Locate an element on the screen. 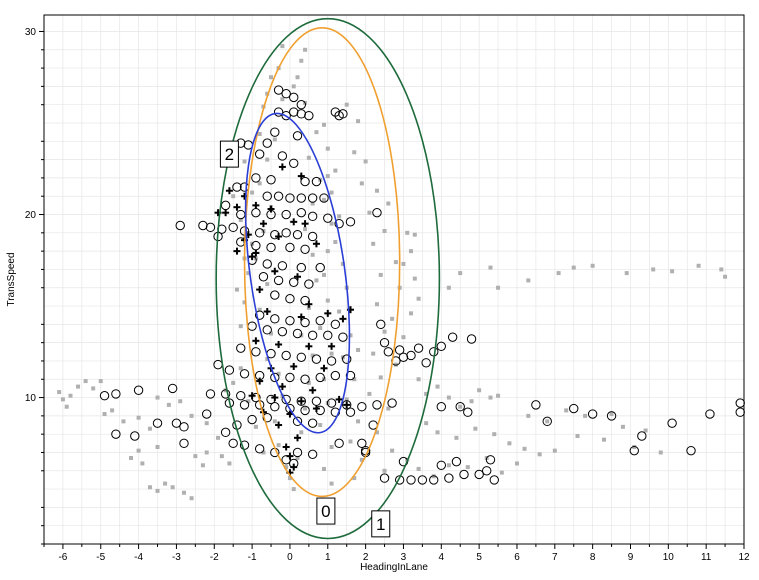 The image size is (759, 580). x-tick-label: 6 is located at coordinates (517, 557).